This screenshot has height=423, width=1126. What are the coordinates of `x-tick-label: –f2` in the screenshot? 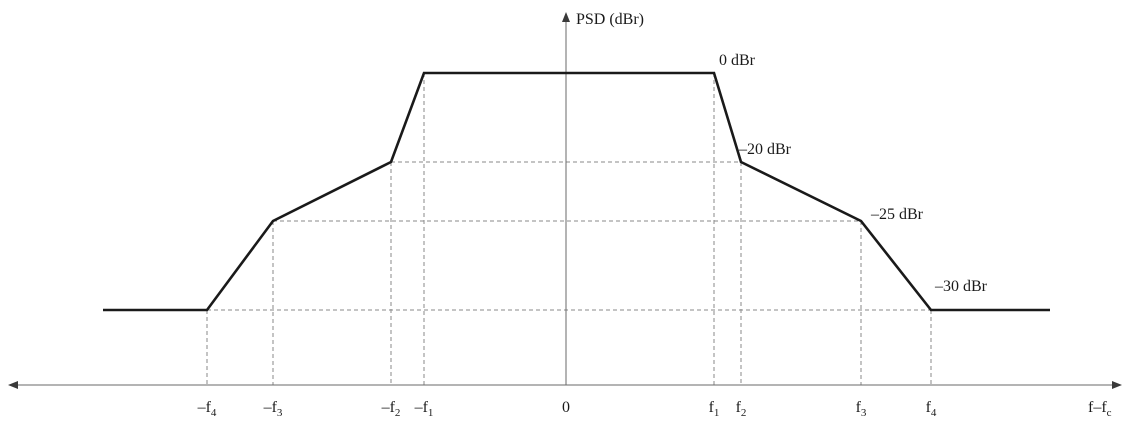 It's located at (391, 409).